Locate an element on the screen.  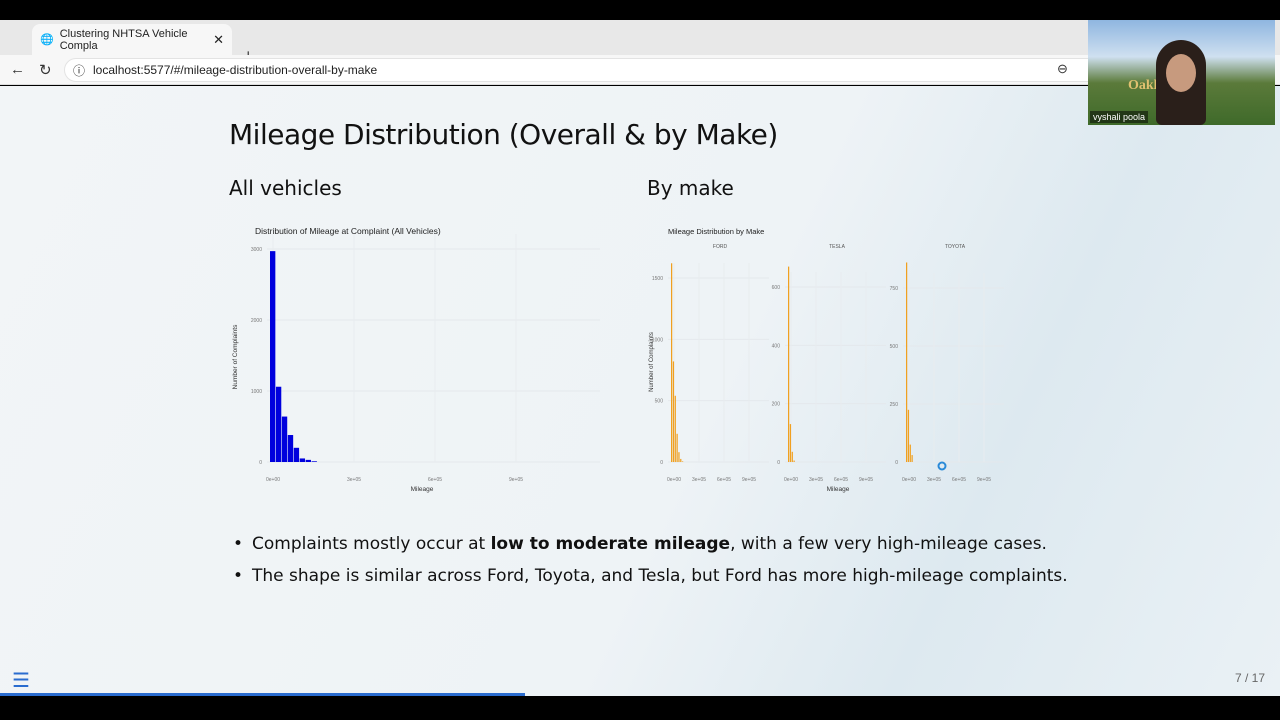
y-tick-label: 400 is located at coordinates (776, 346).